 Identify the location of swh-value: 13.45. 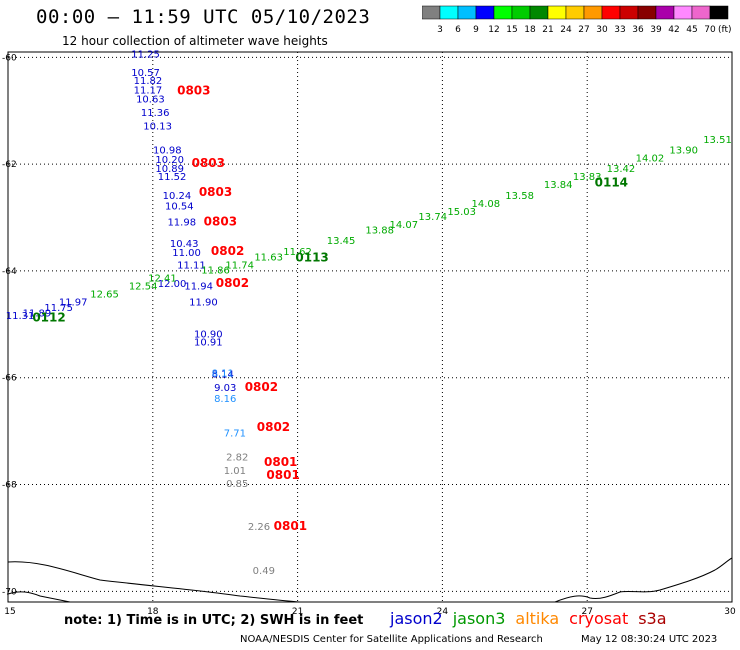
(341, 241).